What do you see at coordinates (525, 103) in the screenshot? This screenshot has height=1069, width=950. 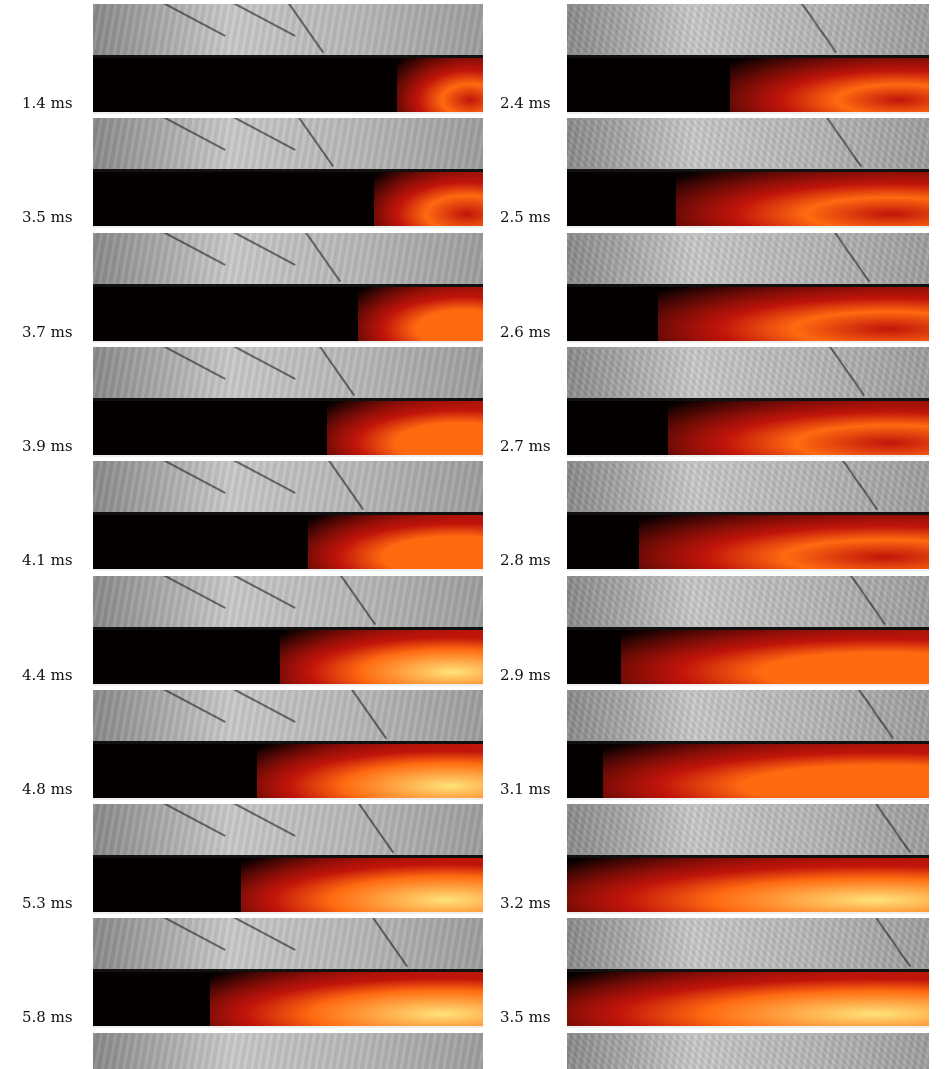 I see `time-label: 2.4 ms` at bounding box center [525, 103].